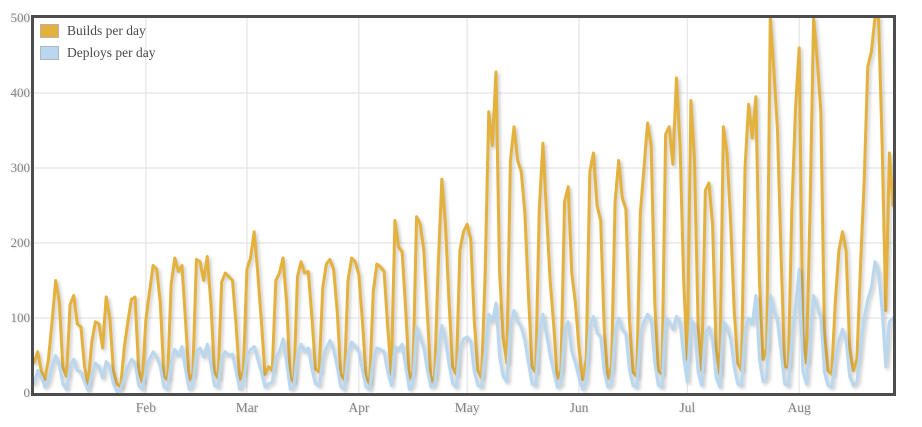 This screenshot has width=922, height=427. I want to click on x-tick-label: Mar, so click(247, 407).